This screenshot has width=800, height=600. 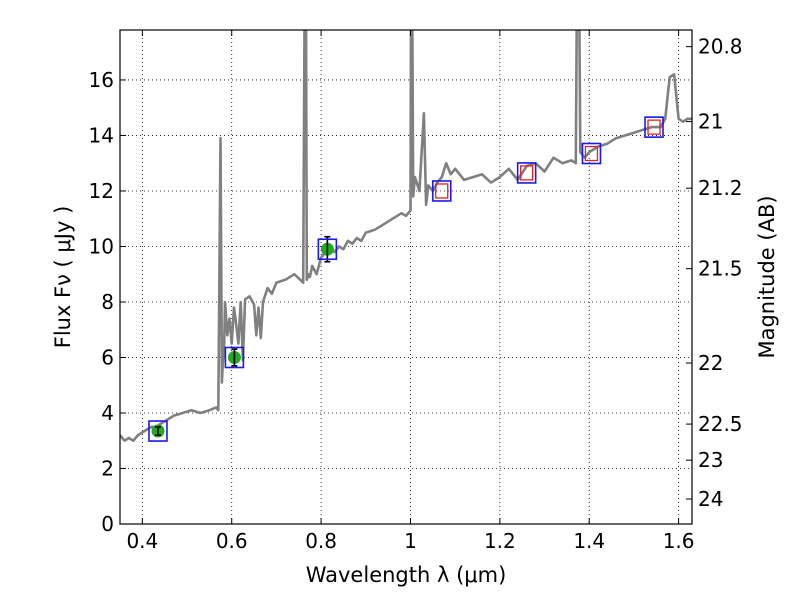 I want to click on y-tick-label: 8, so click(x=107, y=302).